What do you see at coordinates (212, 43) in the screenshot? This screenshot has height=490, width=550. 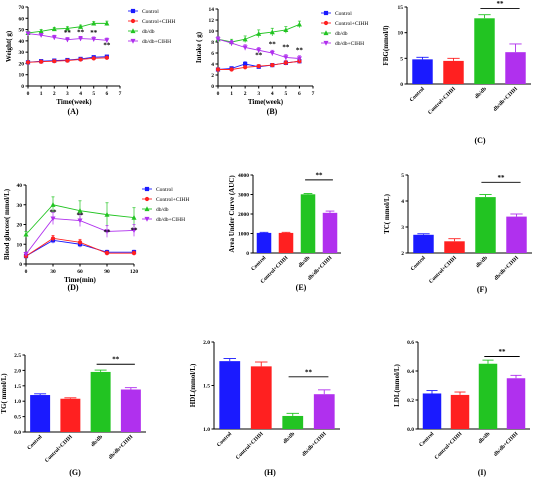 I see `y-tick-label: 8` at bounding box center [212, 43].